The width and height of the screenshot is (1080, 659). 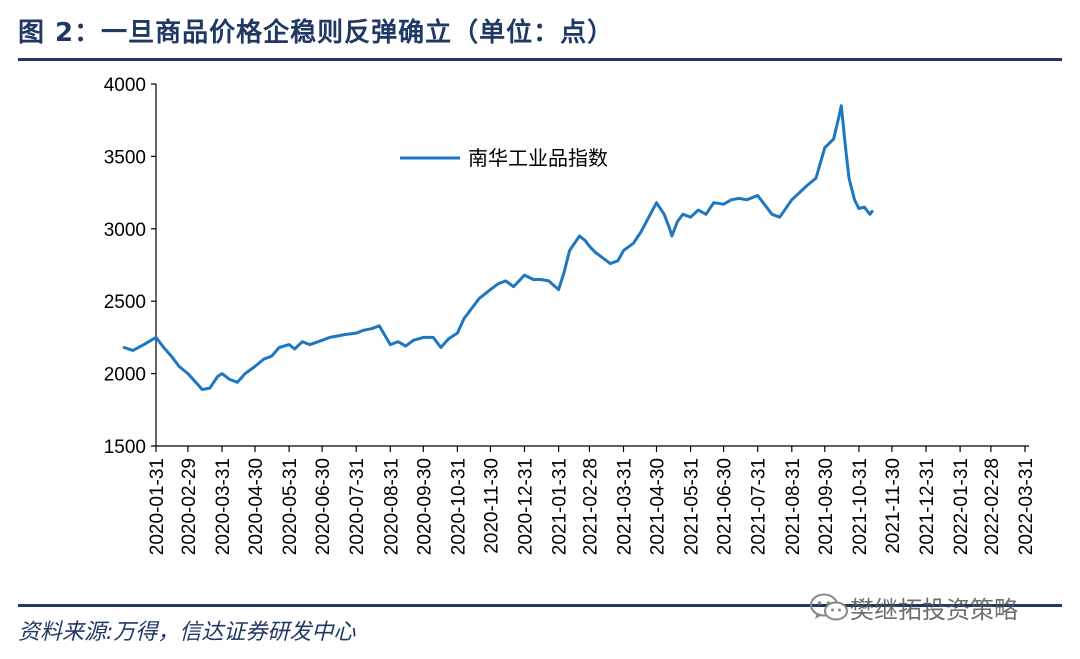 I want to click on x-tick-label: 2021-05-31, so click(x=692, y=506).